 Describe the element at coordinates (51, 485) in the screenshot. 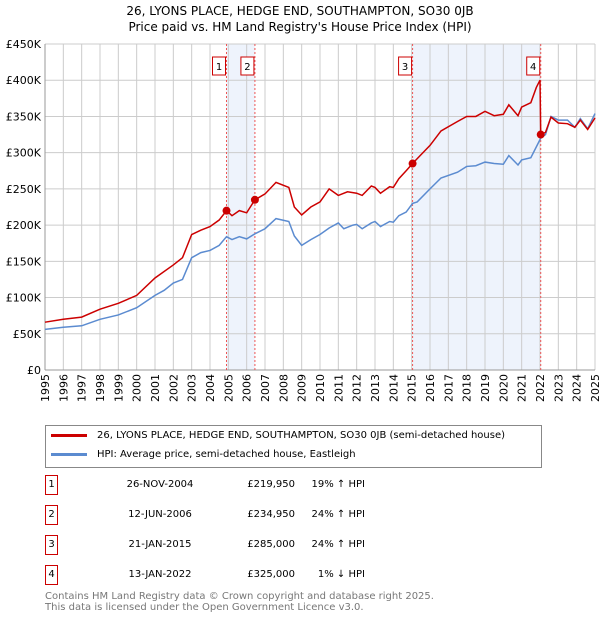

I see `sale-number: 1` at that location.